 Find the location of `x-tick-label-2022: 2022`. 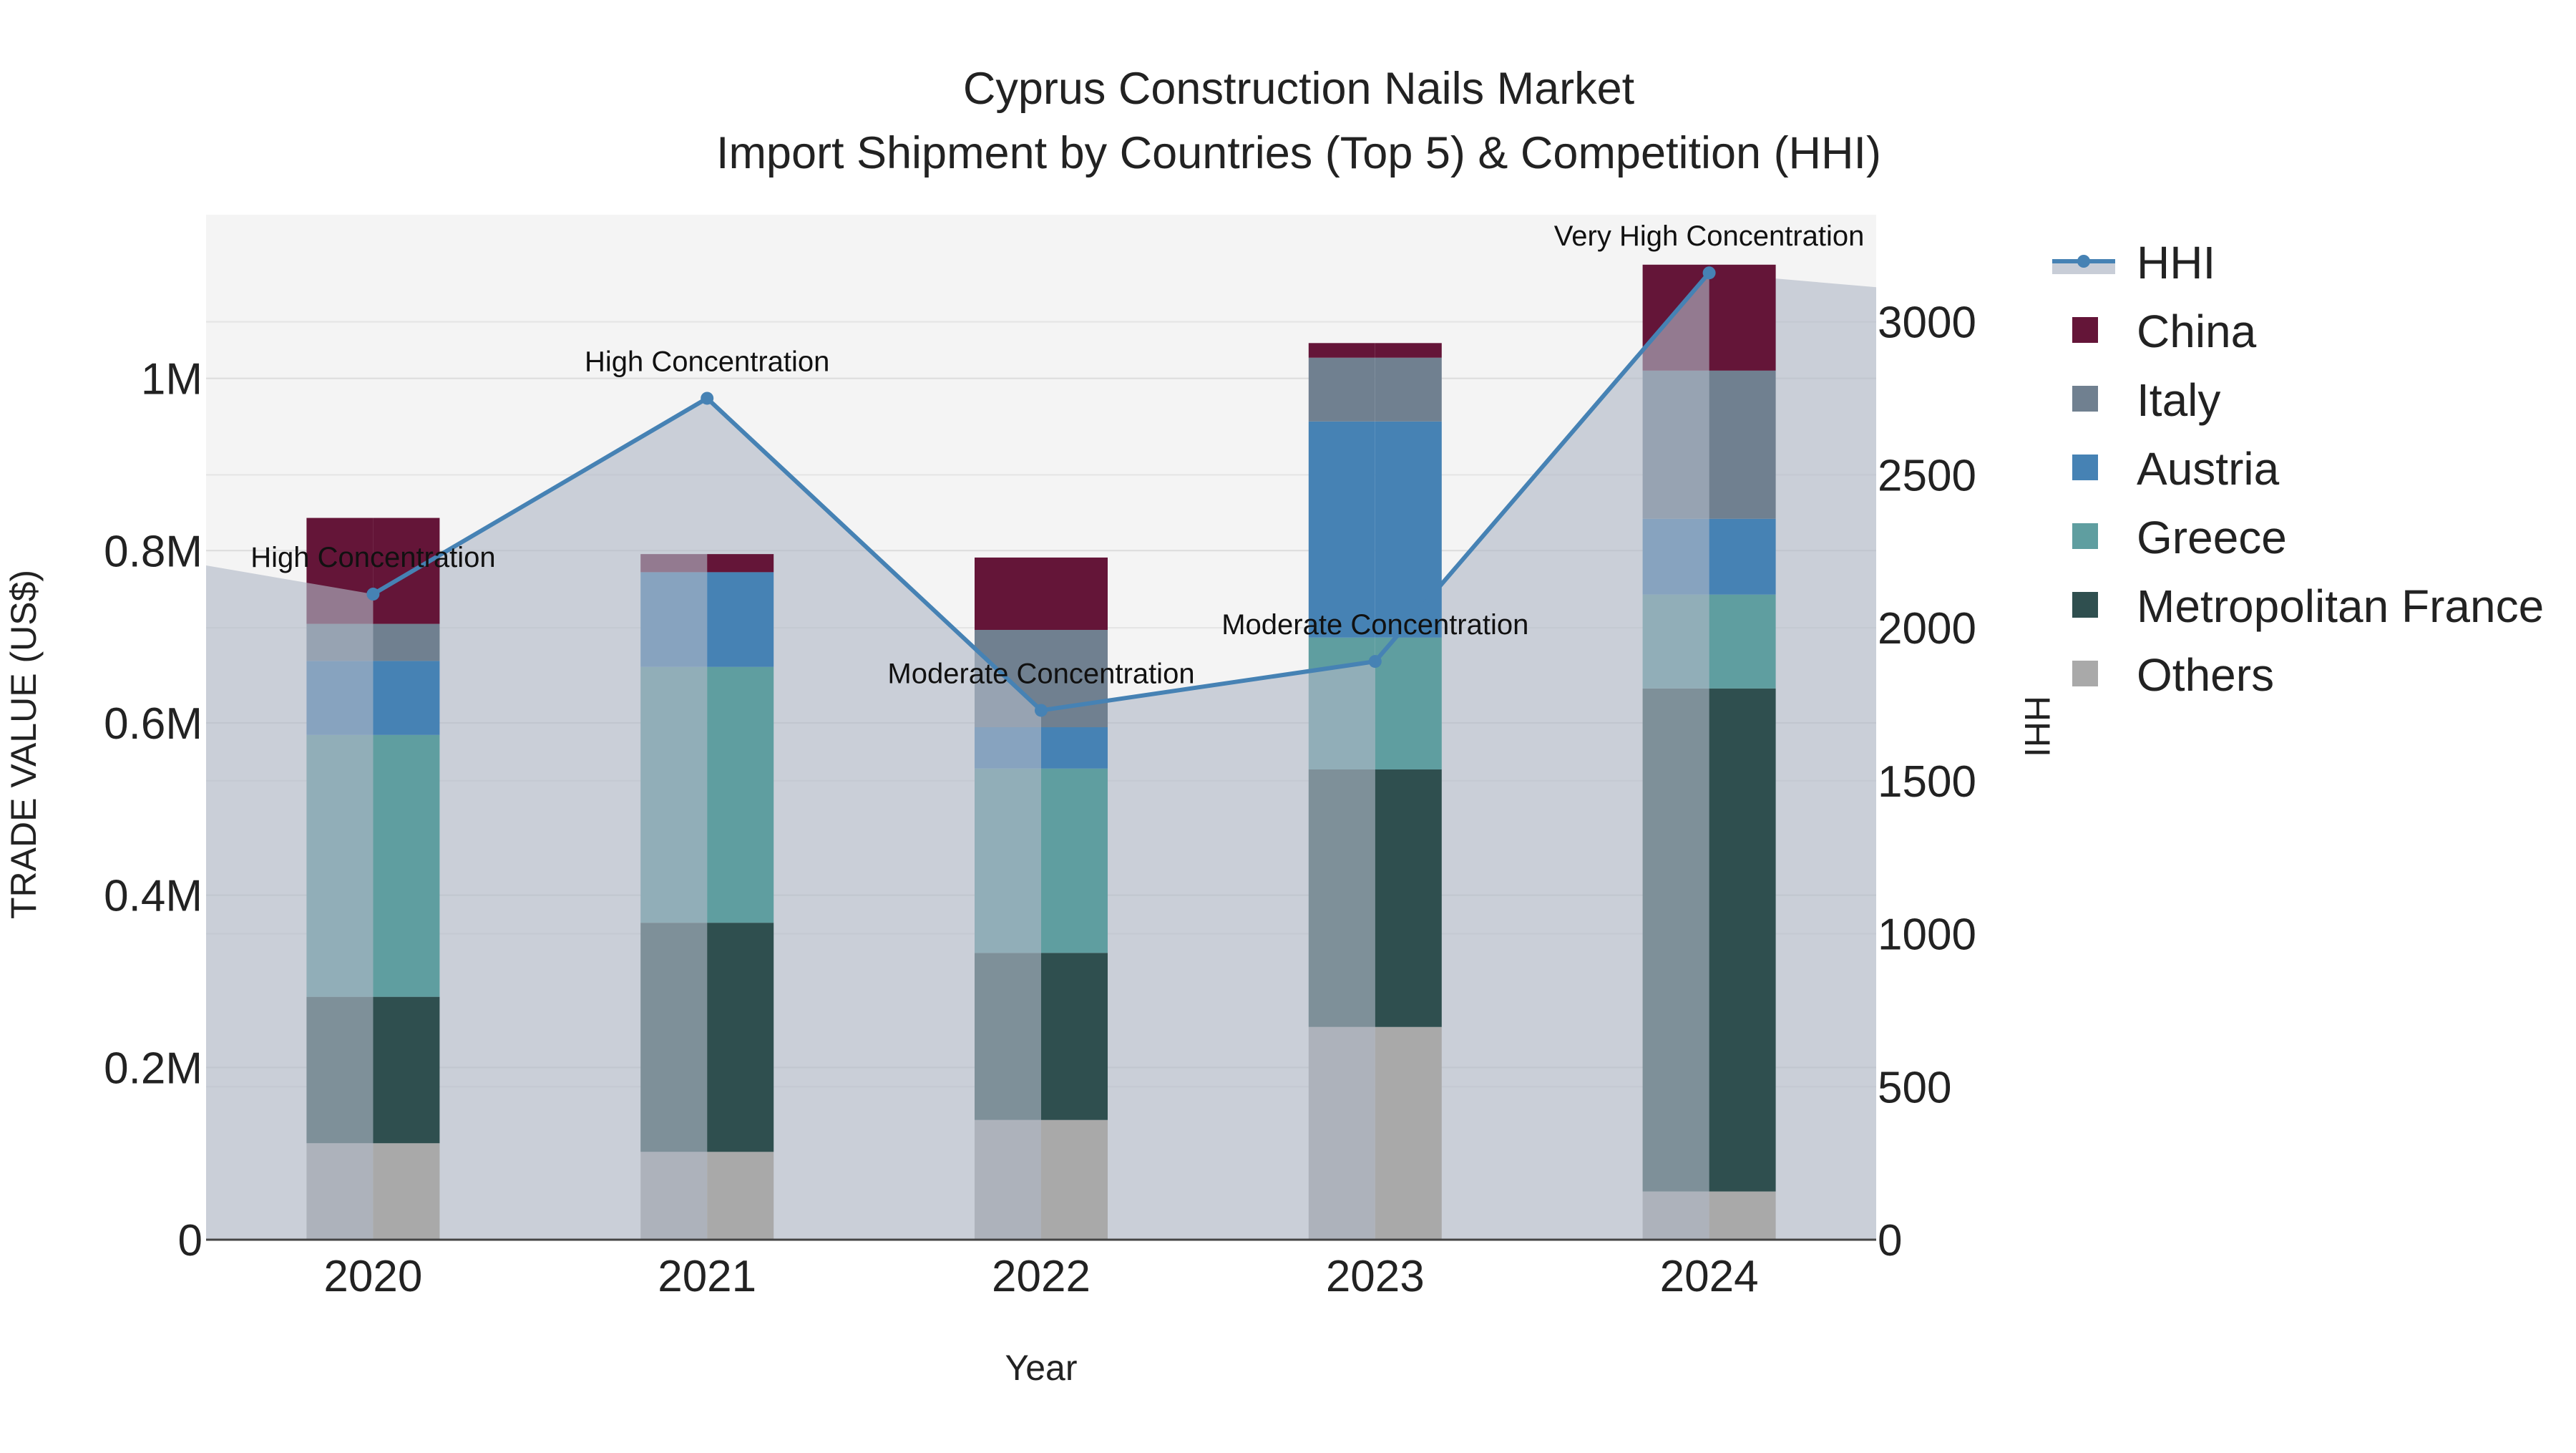

x-tick-label-2022: 2022 is located at coordinates (1041, 1276).